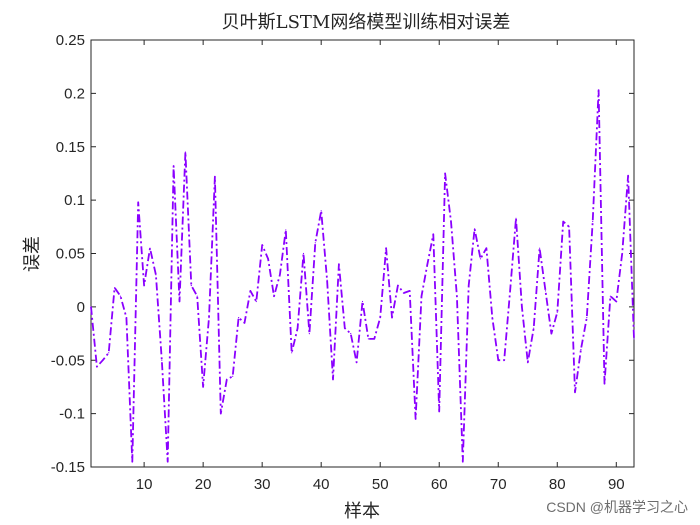 The height and width of the screenshot is (525, 700). Describe the element at coordinates (70, 147) in the screenshot. I see `y-tick-label: 0.15` at that location.